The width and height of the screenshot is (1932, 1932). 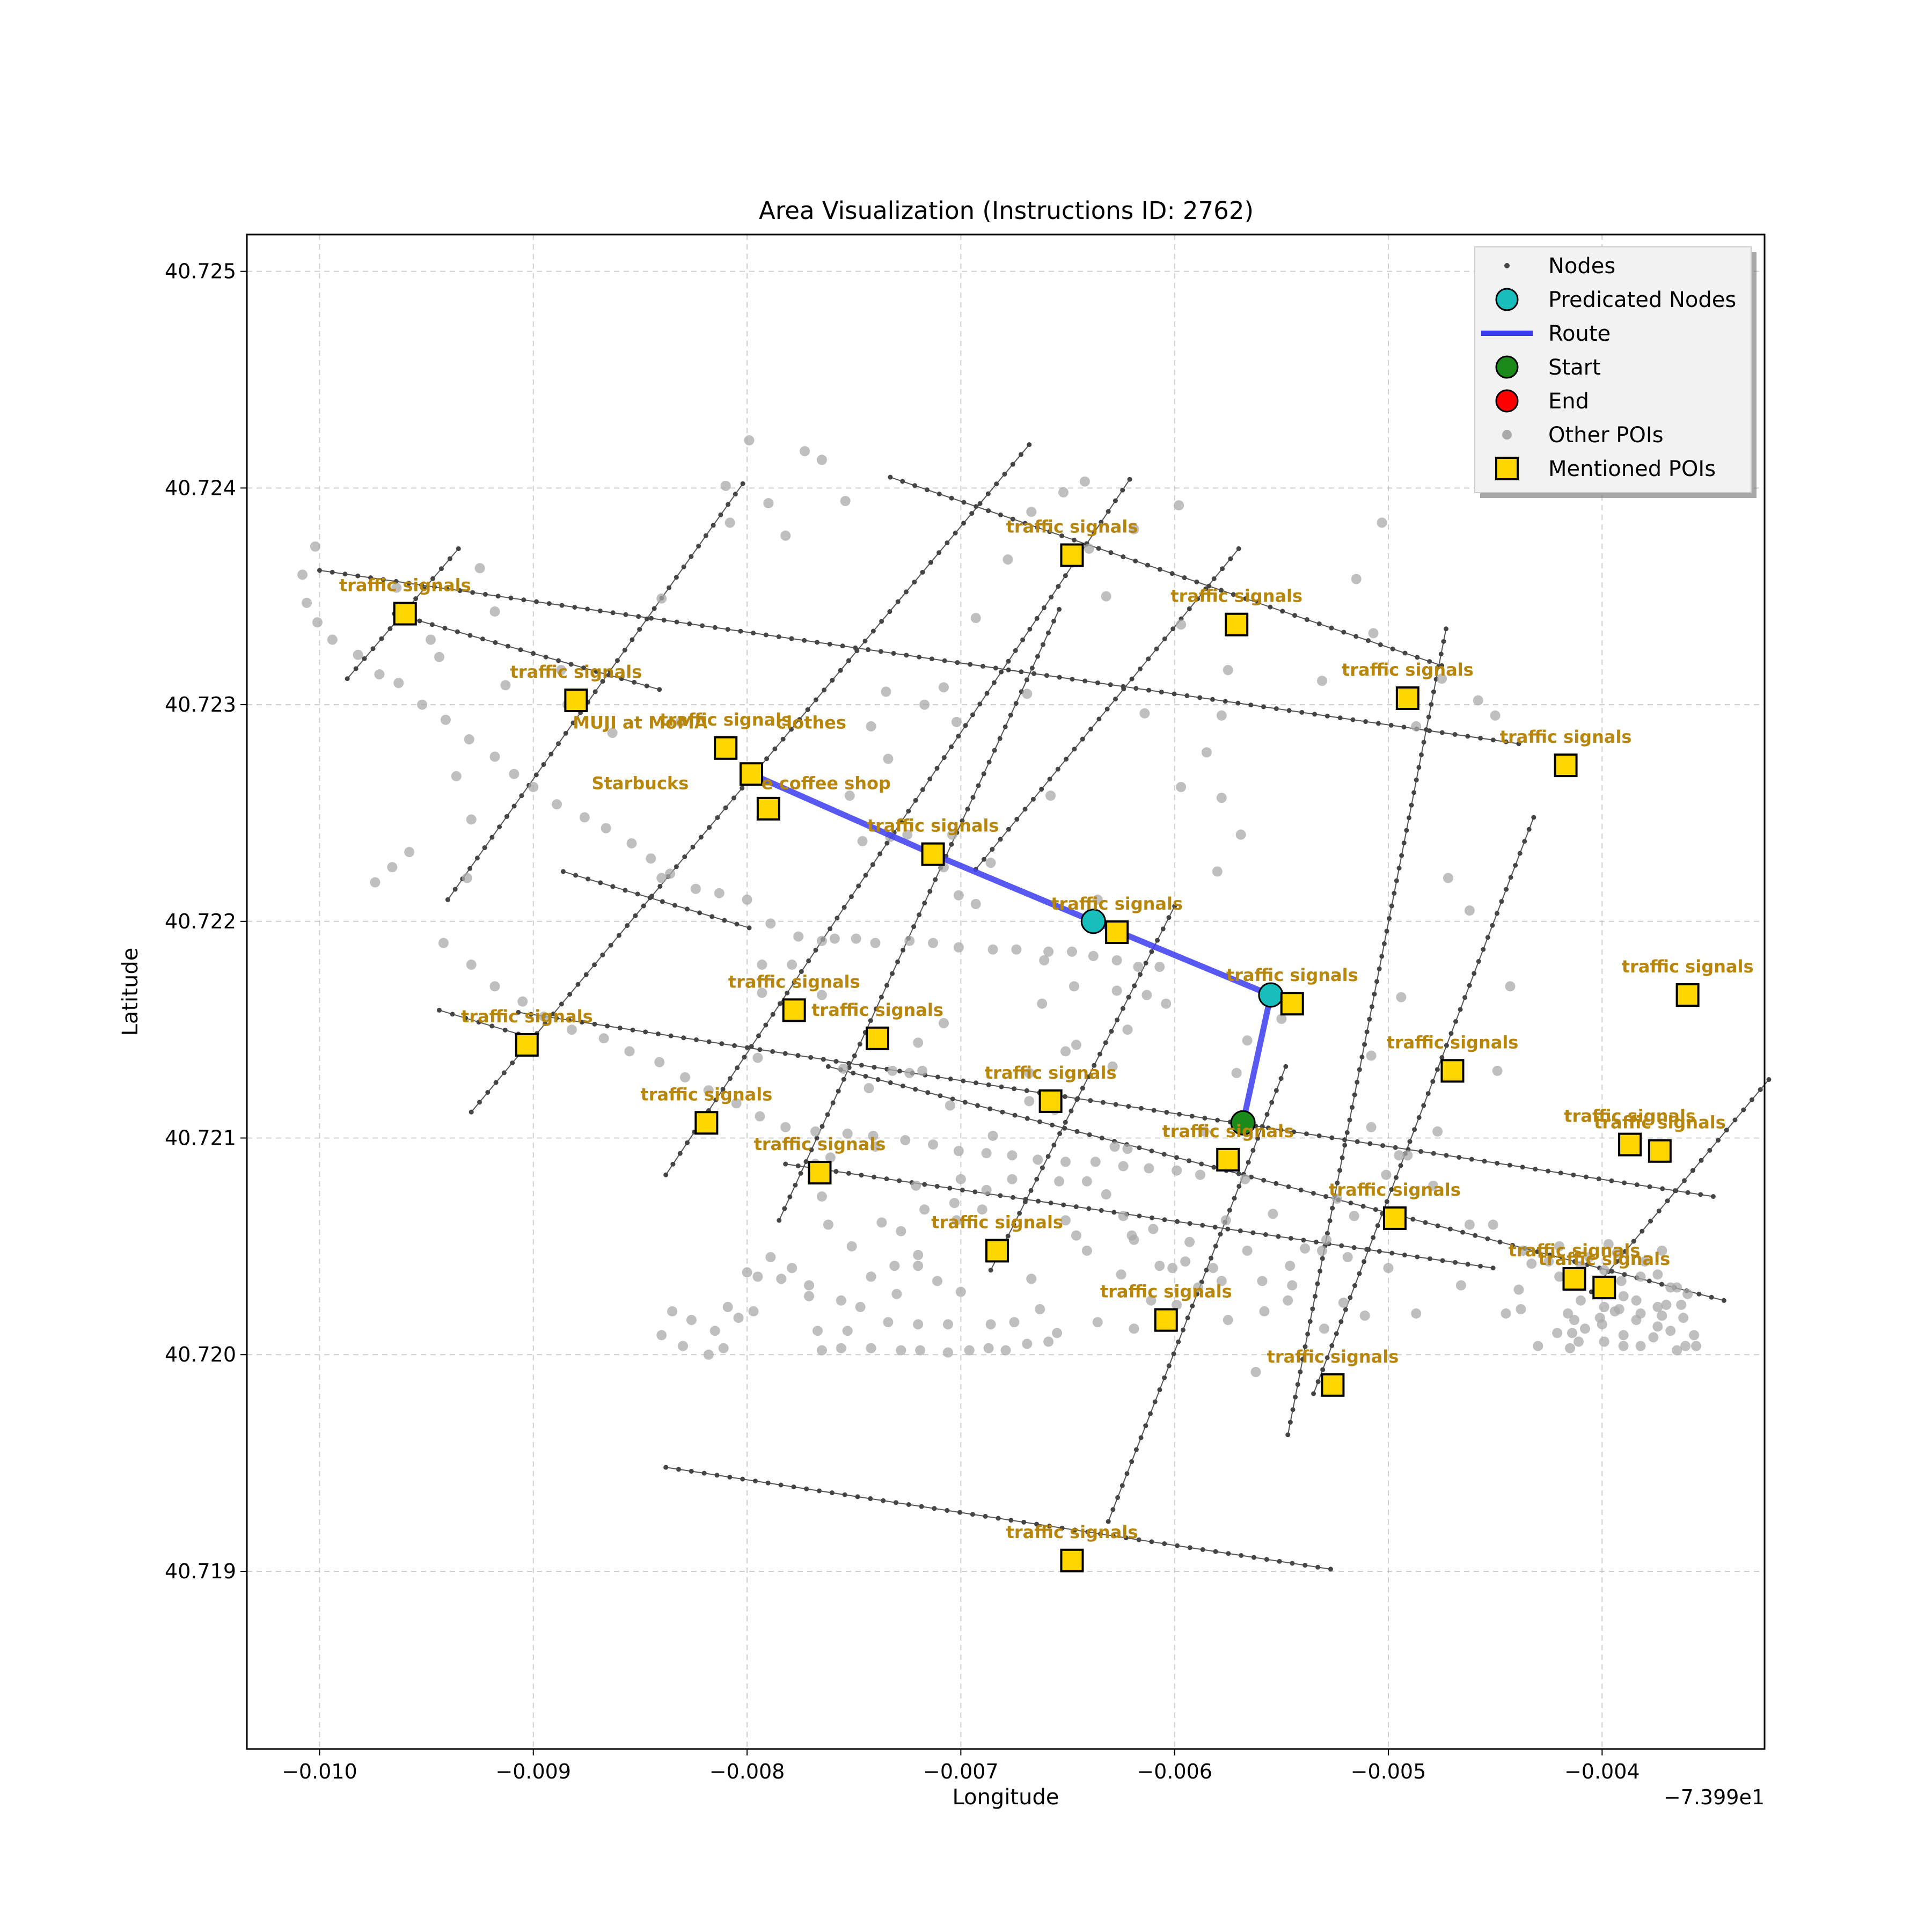 I want to click on x-tick-label: −0.010, so click(x=319, y=1771).